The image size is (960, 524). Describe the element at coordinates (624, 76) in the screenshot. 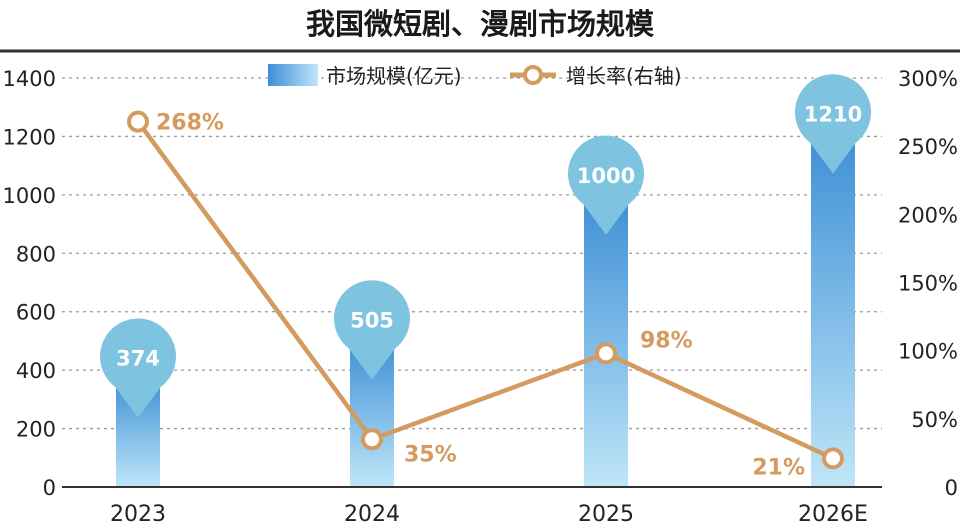

I see `legend-label-line: 增长率(右轴)` at that location.